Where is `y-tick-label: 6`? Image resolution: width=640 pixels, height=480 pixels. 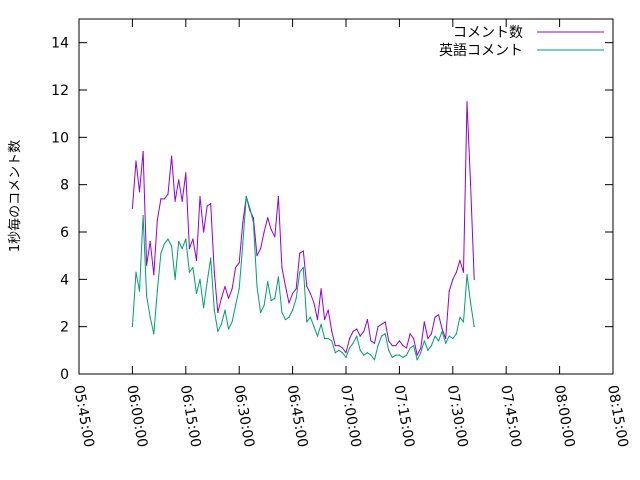 y-tick-label: 6 is located at coordinates (64, 233).